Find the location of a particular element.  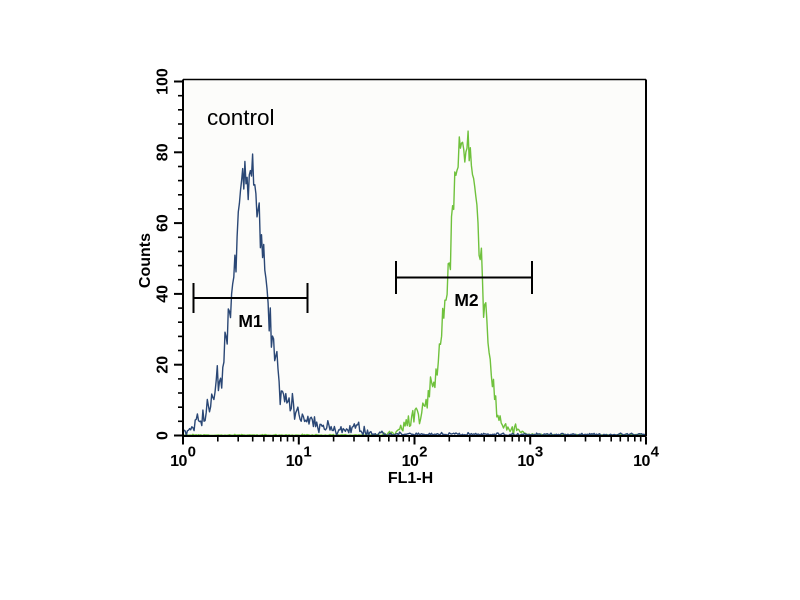

svg-text: FL1-H is located at coordinates (410, 478).